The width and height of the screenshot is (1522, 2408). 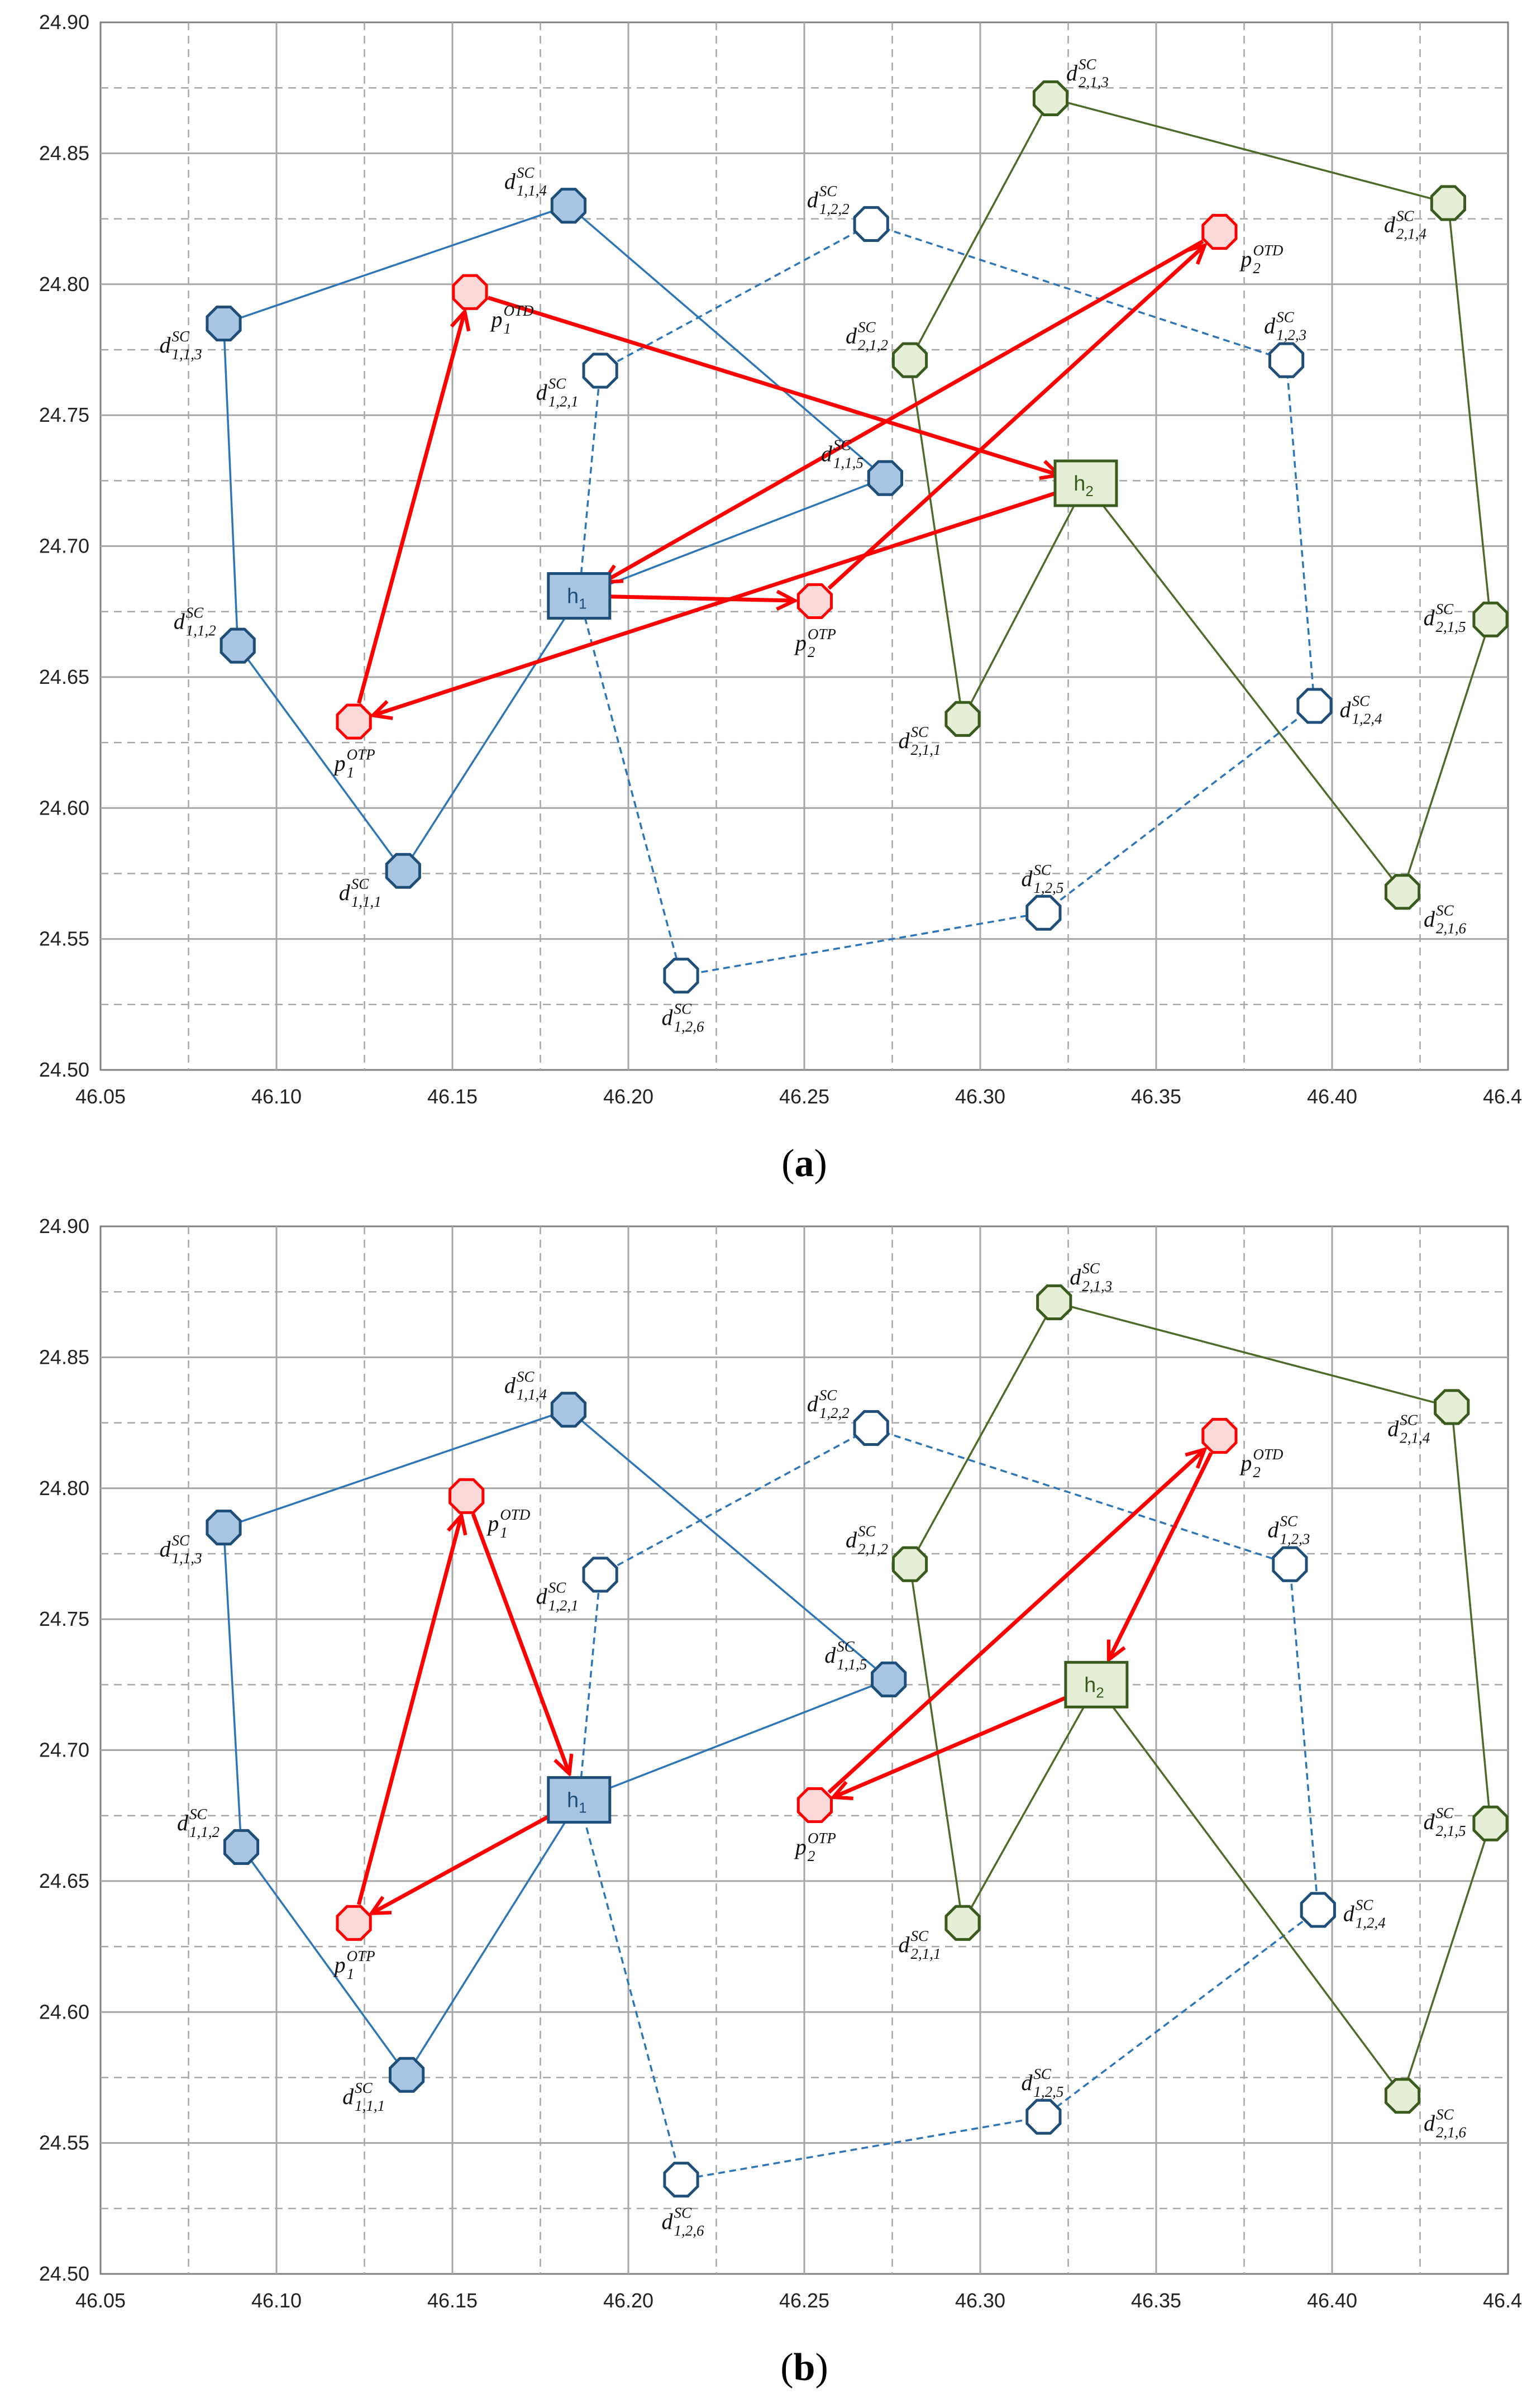 What do you see at coordinates (1451, 928) in the screenshot?
I see `label-sub: 2,1,6` at bounding box center [1451, 928].